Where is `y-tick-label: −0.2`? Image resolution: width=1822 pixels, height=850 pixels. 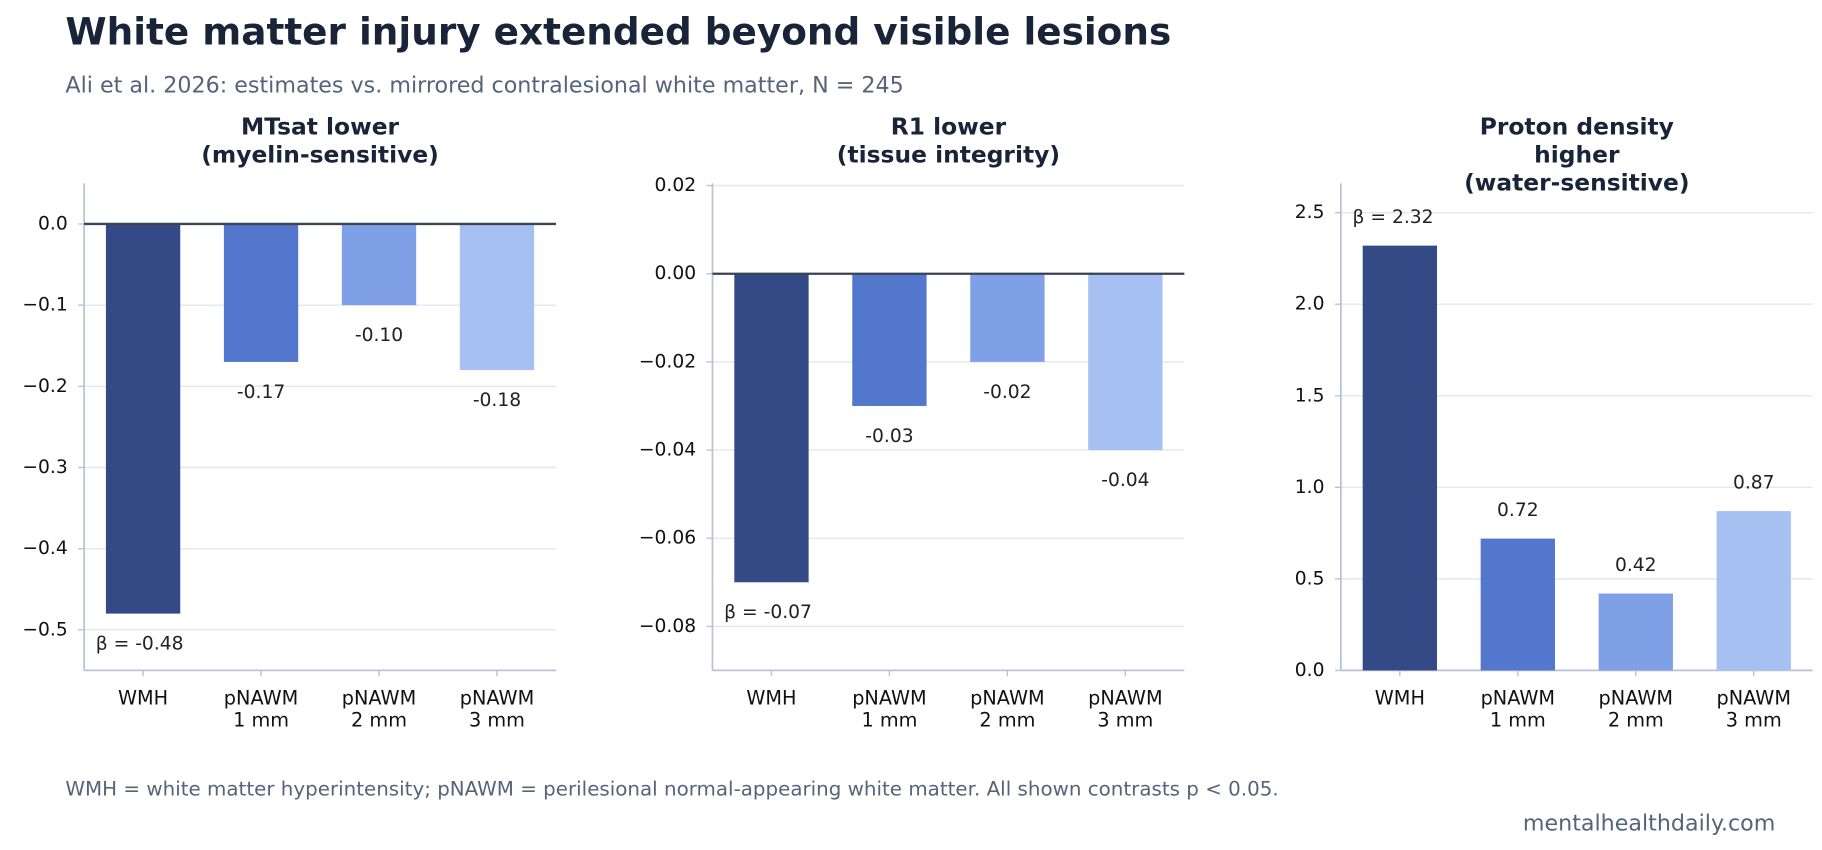 y-tick-label: −0.2 is located at coordinates (44, 386).